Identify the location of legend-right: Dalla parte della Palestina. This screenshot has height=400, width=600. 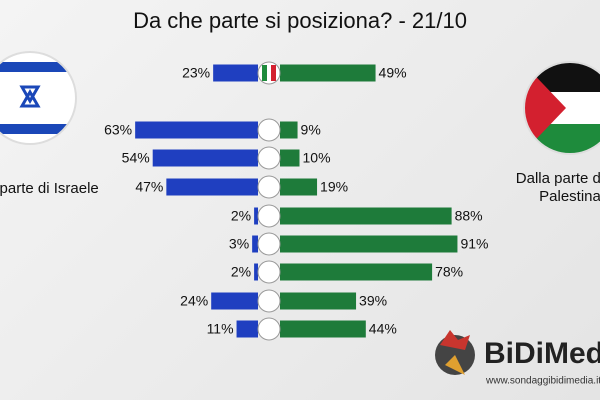
(557, 187).